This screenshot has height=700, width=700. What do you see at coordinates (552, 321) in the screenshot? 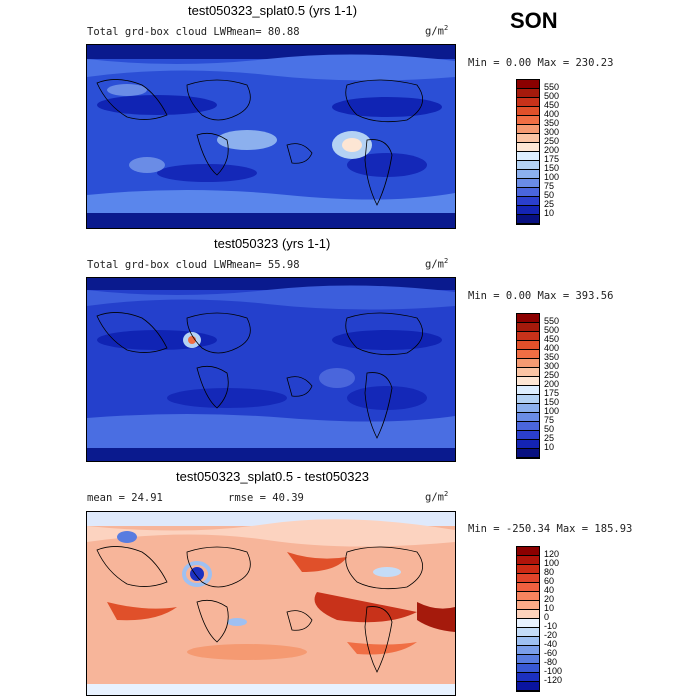
I see `colorbar-label: 550` at bounding box center [552, 321].